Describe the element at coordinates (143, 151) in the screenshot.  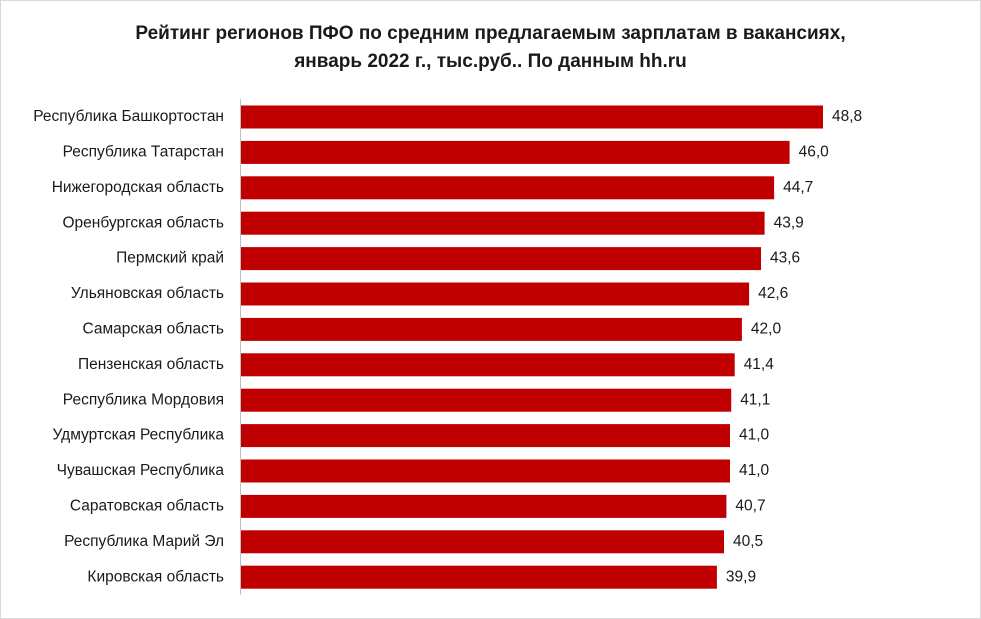
I see `category-label: Республика Татарстан` at that location.